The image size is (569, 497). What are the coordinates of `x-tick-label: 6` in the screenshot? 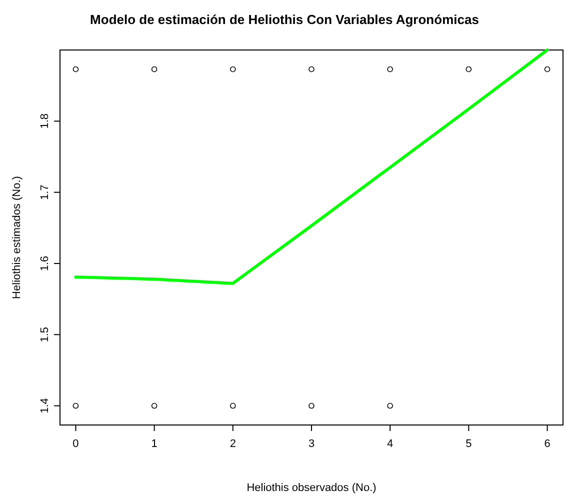 It's located at (547, 444).